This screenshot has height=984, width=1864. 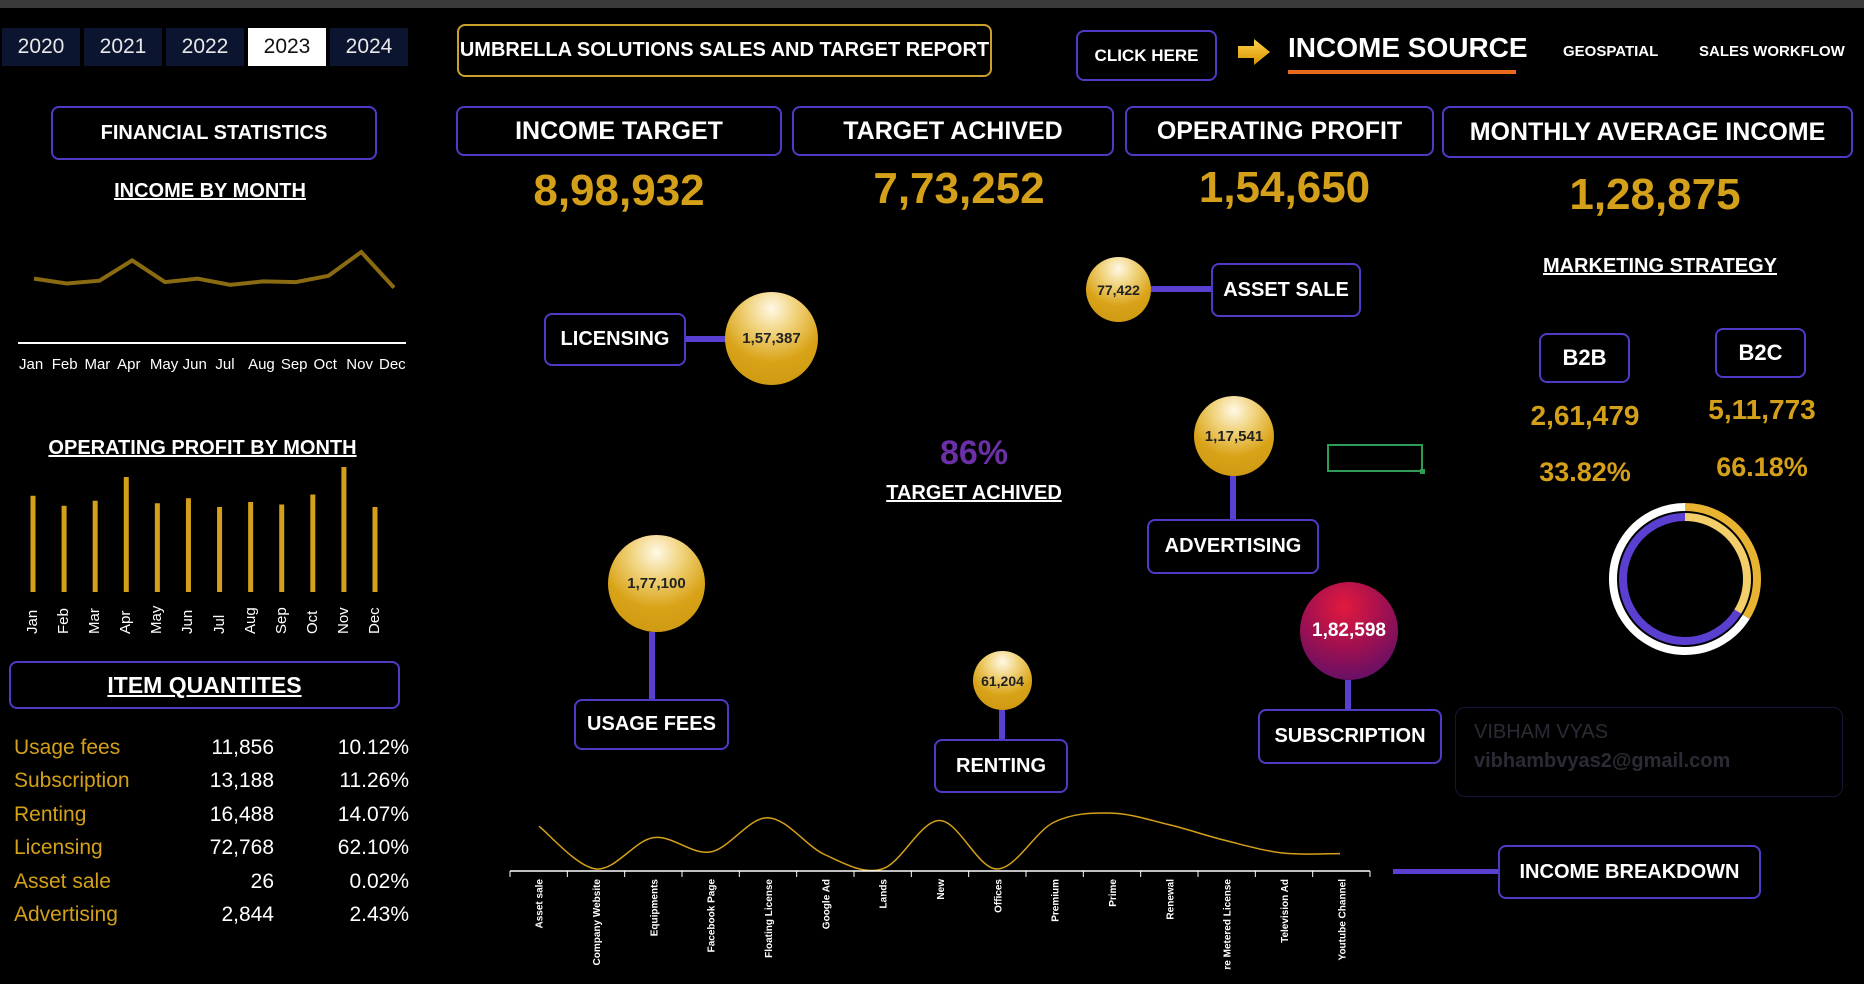 I want to click on year-2021-button: 2021, so click(x=123, y=47).